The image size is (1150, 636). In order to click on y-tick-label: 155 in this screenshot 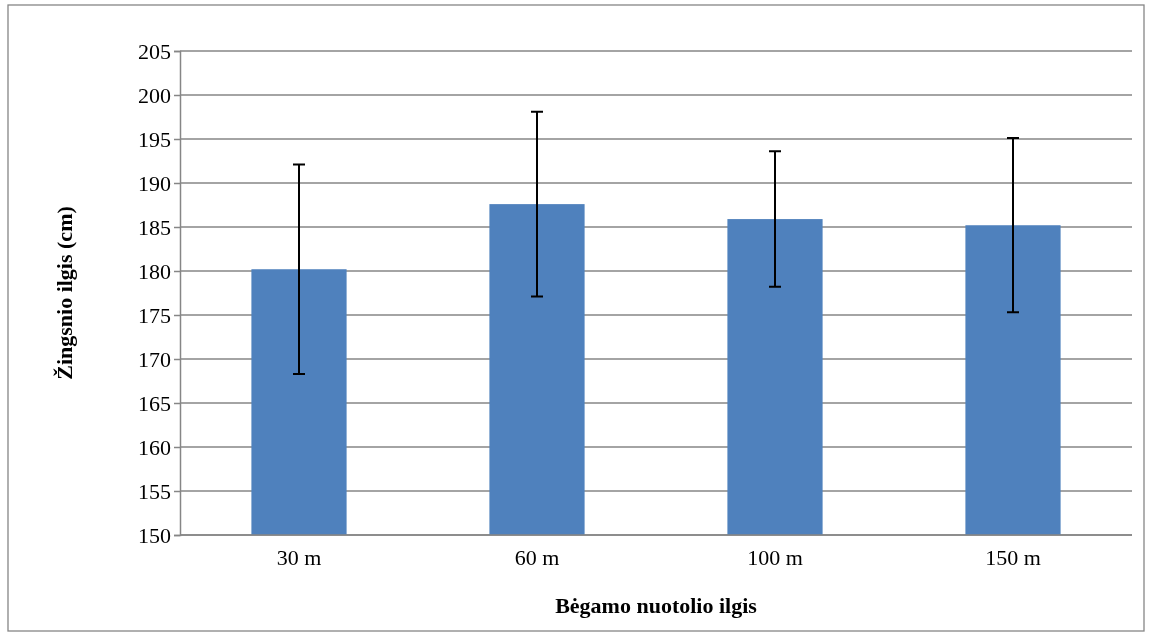, I will do `click(154, 491)`.